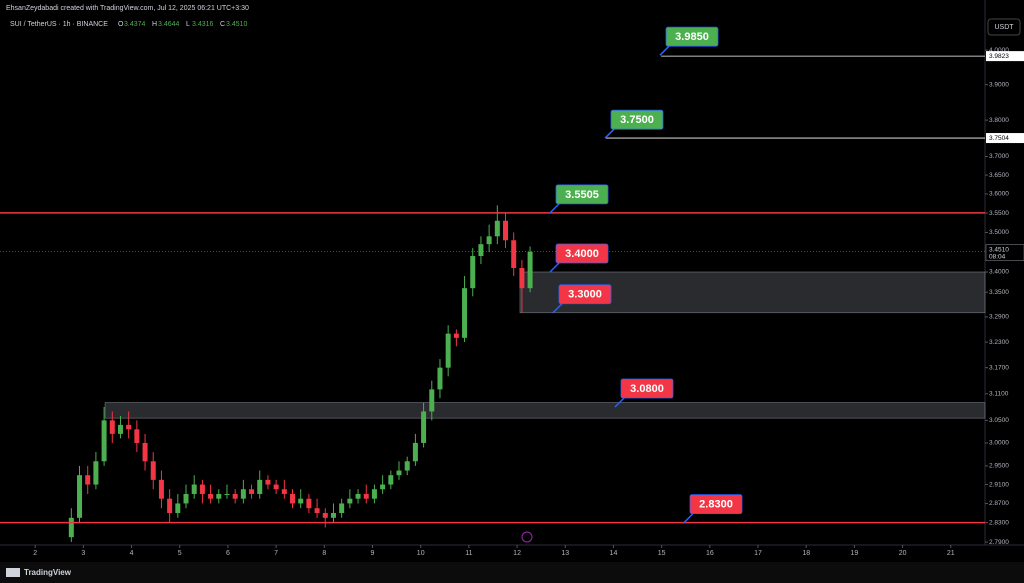 Image resolution: width=1024 pixels, height=583 pixels. Describe the element at coordinates (999, 466) in the screenshot. I see `y-tick-label: 2.9500` at that location.